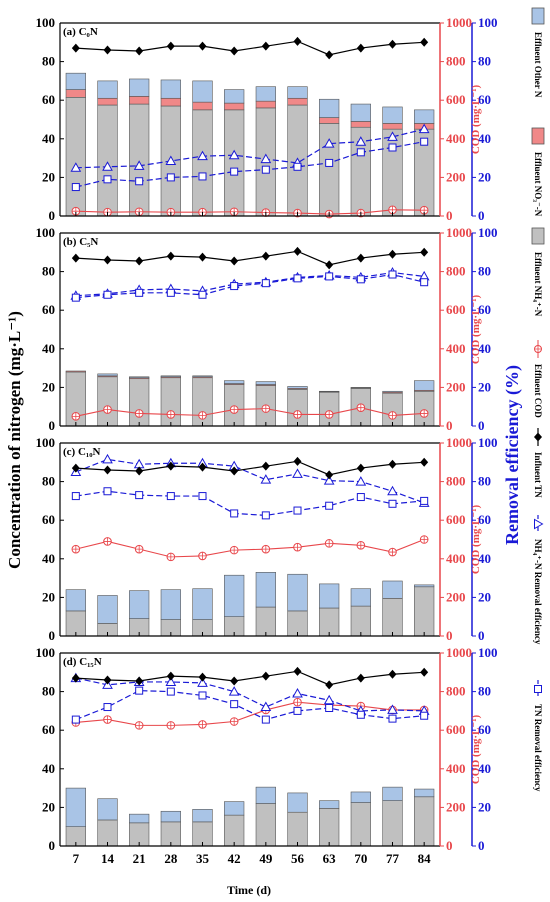 This screenshot has height=902, width=550. What do you see at coordinates (266, 858) in the screenshot?
I see `x-tick-label: 49` at bounding box center [266, 858].